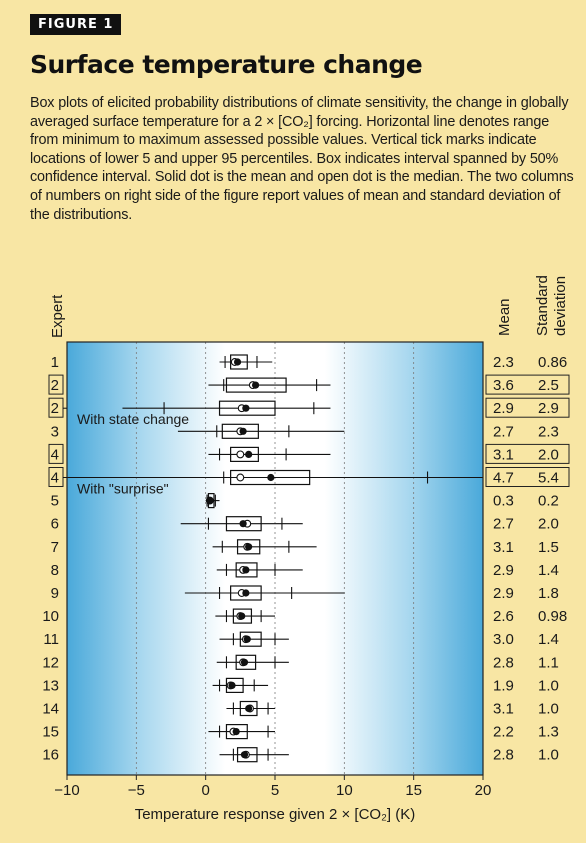  What do you see at coordinates (552, 362) in the screenshot?
I see `sd-value: 0.86` at bounding box center [552, 362].